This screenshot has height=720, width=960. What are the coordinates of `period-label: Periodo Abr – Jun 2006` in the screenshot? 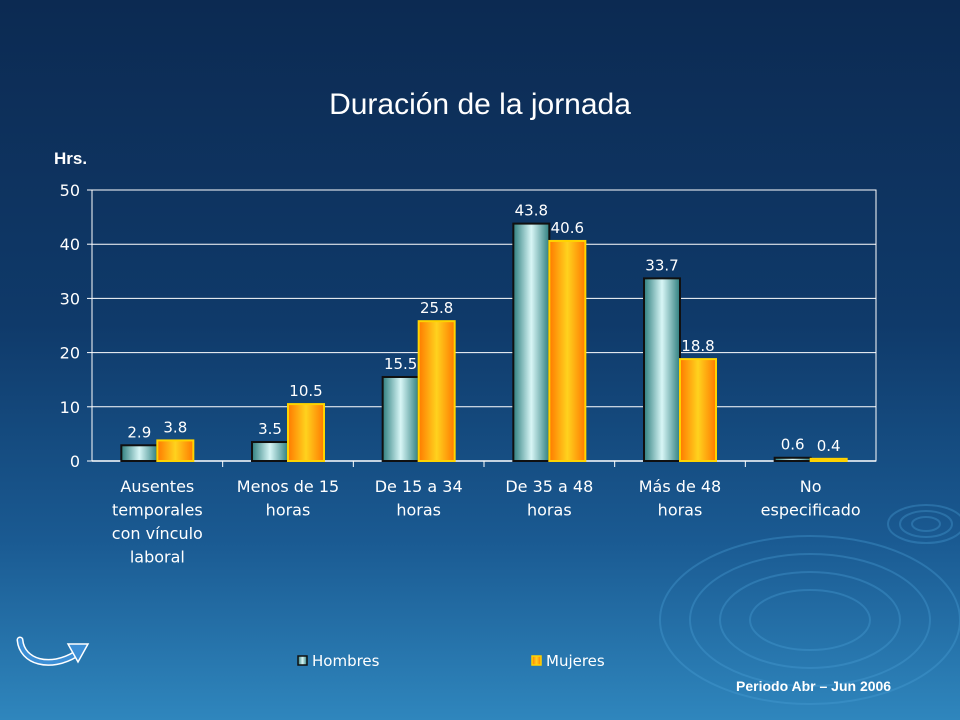 It's located at (814, 686).